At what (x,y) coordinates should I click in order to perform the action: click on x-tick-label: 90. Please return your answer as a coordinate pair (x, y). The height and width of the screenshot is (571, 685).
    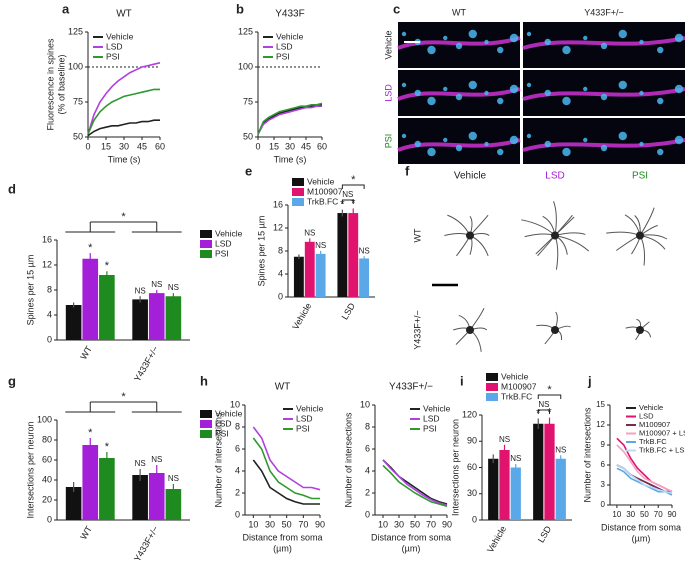
    Looking at the image, I should click on (672, 514).